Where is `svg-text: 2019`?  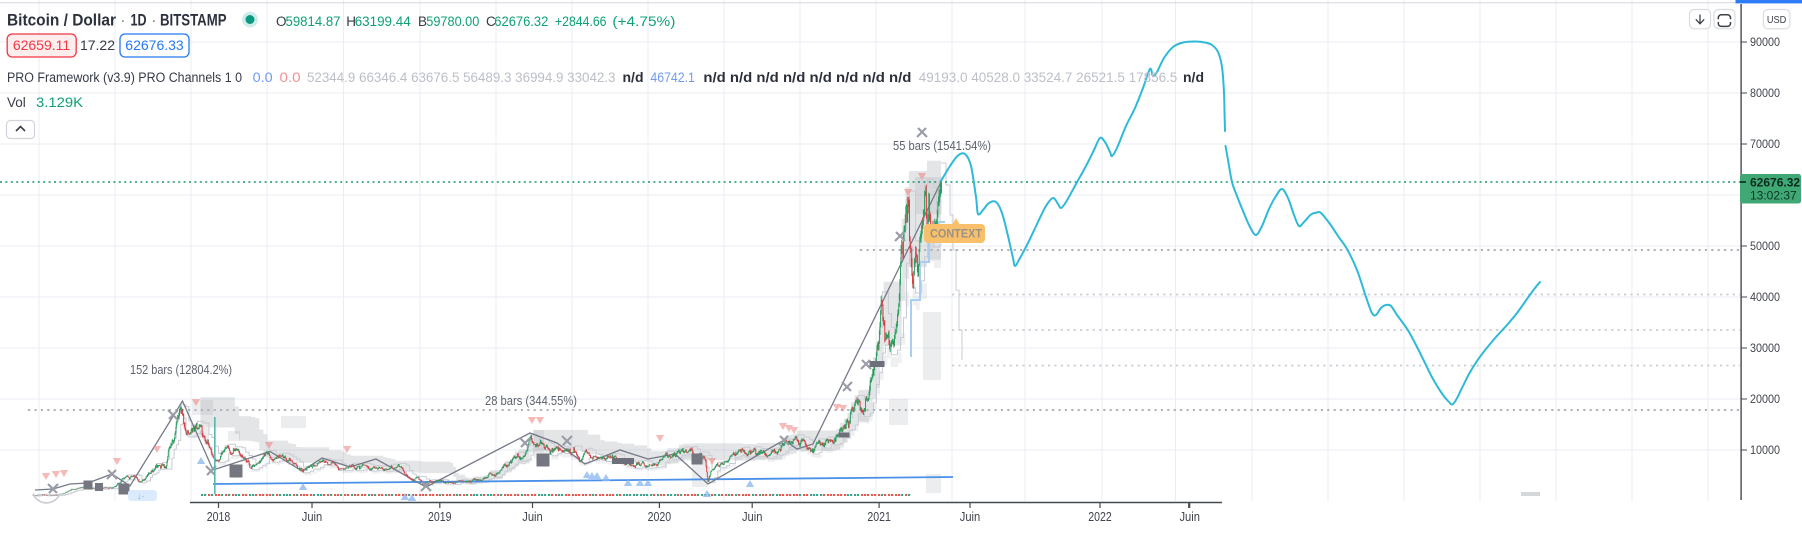 svg-text: 2019 is located at coordinates (440, 517).